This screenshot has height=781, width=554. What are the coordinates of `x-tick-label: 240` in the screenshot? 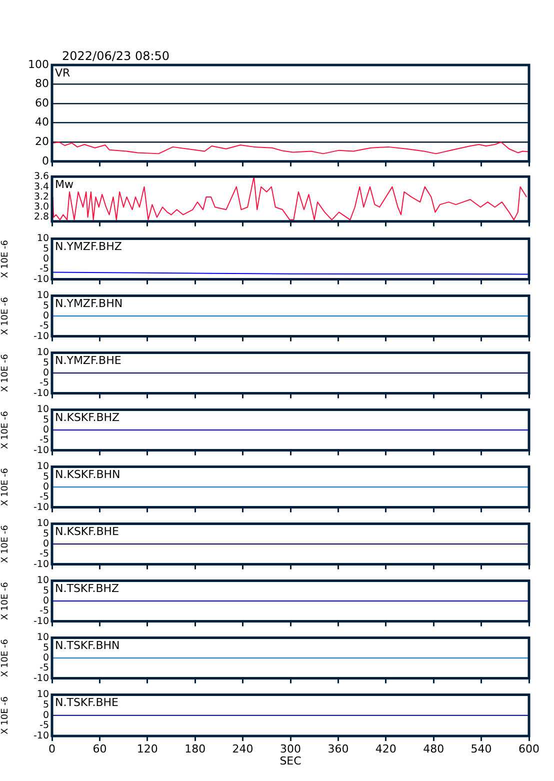 It's located at (243, 749).